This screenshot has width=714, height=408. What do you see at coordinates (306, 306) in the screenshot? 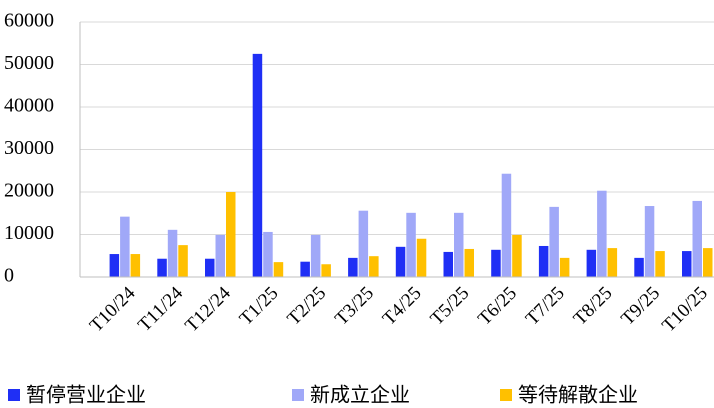
I see `x-tick-label: T2/25` at bounding box center [306, 306].